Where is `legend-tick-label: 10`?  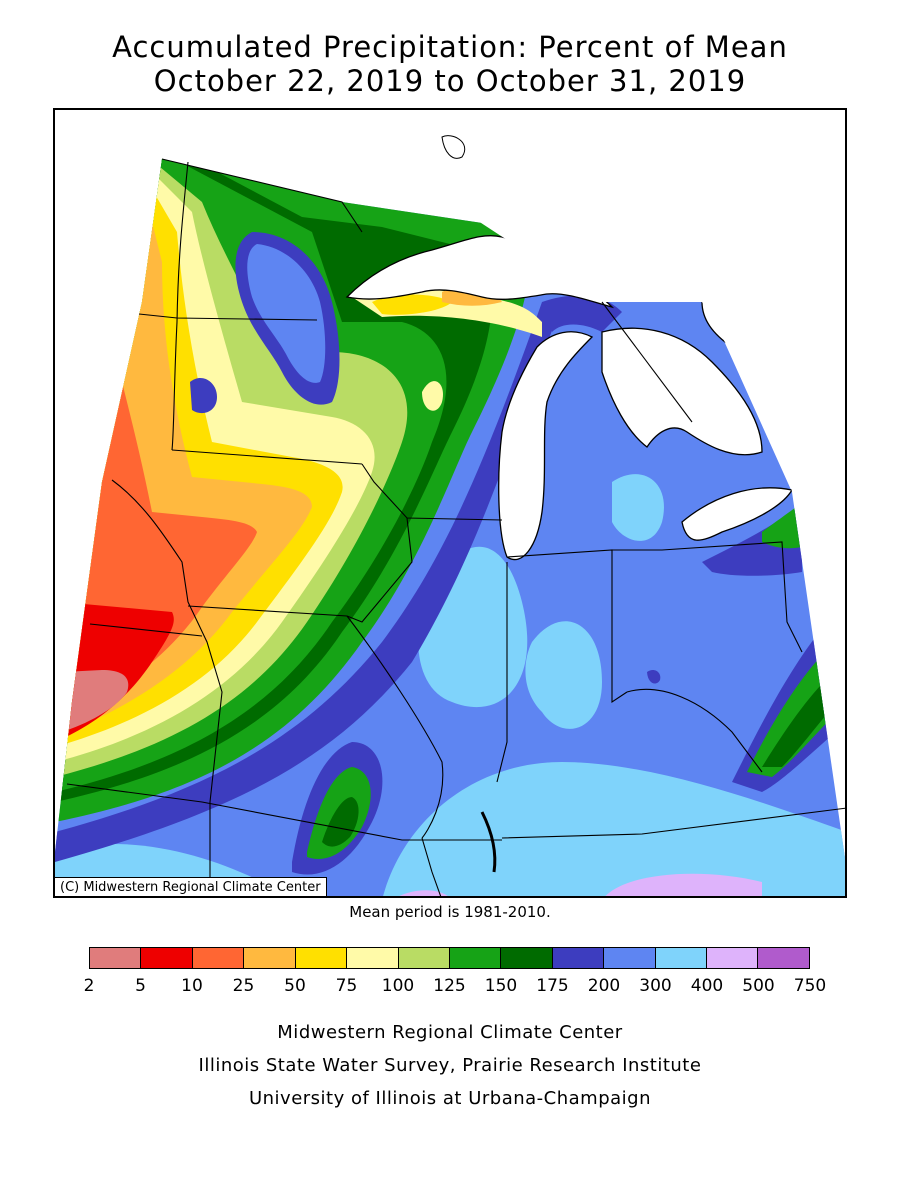
legend-tick-label: 10 is located at coordinates (192, 986).